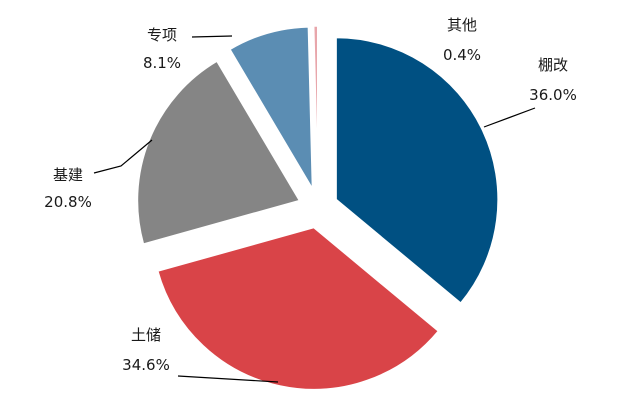 This screenshot has height=403, width=631. I want to click on label-qita-name: 其他, so click(462, 25).